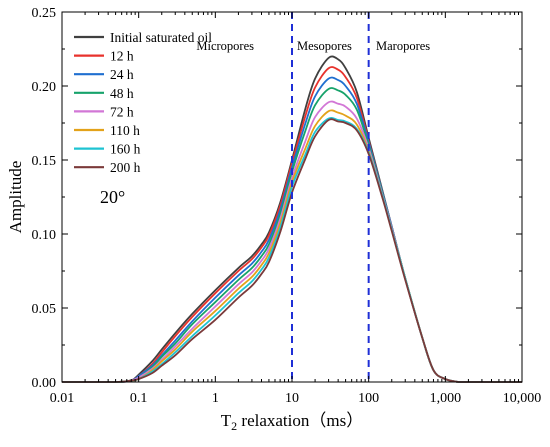 This screenshot has width=550, height=447. I want to click on zone-labels-layer: Micropores Mesopores Maropores, so click(313, 46).